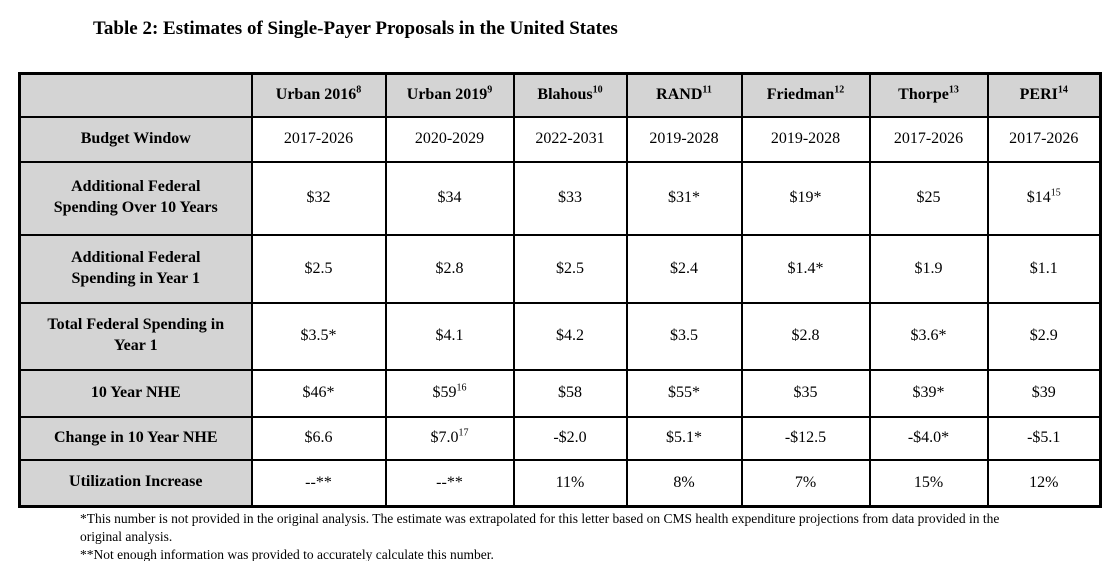  I want to click on row-label: 10 Year NHE, so click(135, 393).